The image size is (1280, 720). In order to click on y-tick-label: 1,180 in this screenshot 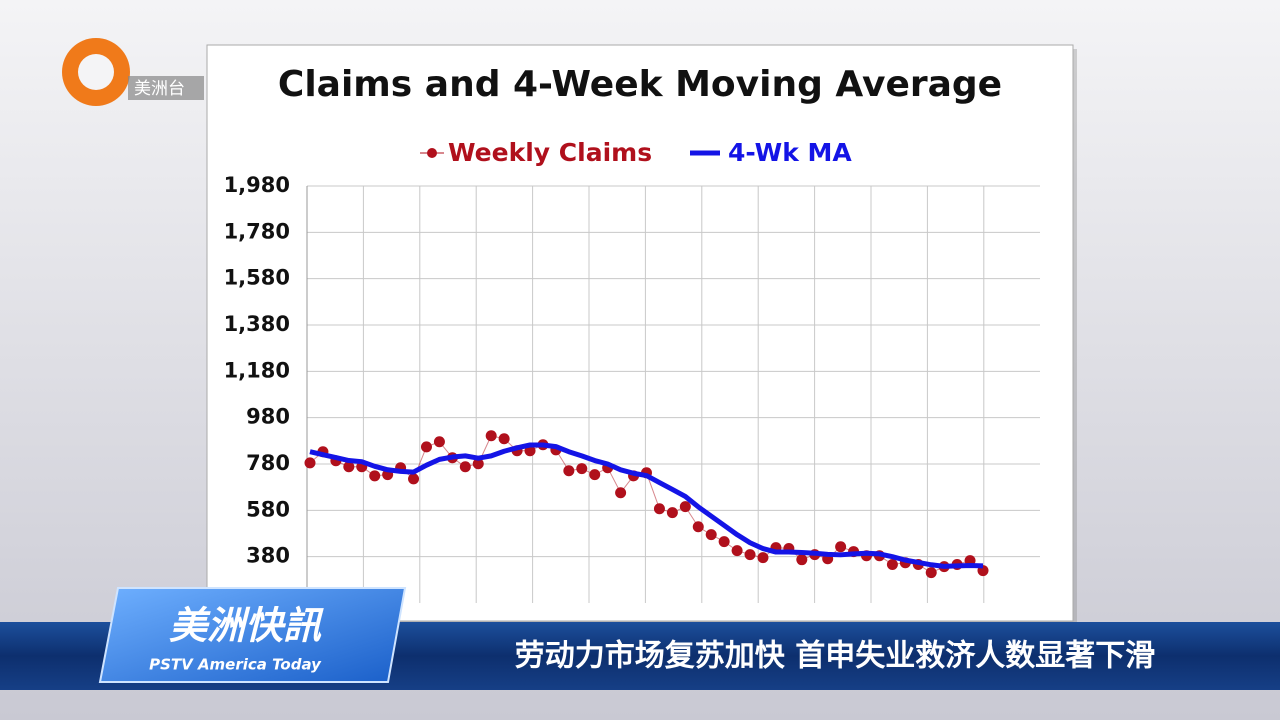, I will do `click(257, 370)`.